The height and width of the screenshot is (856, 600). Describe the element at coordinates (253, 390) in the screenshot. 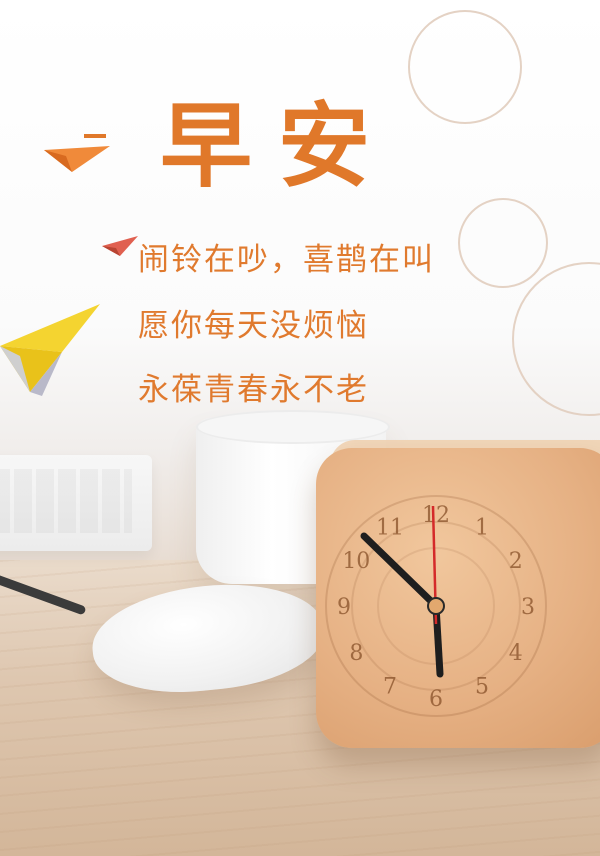

I see `verse-line-3: 永葆青春永不老` at that location.